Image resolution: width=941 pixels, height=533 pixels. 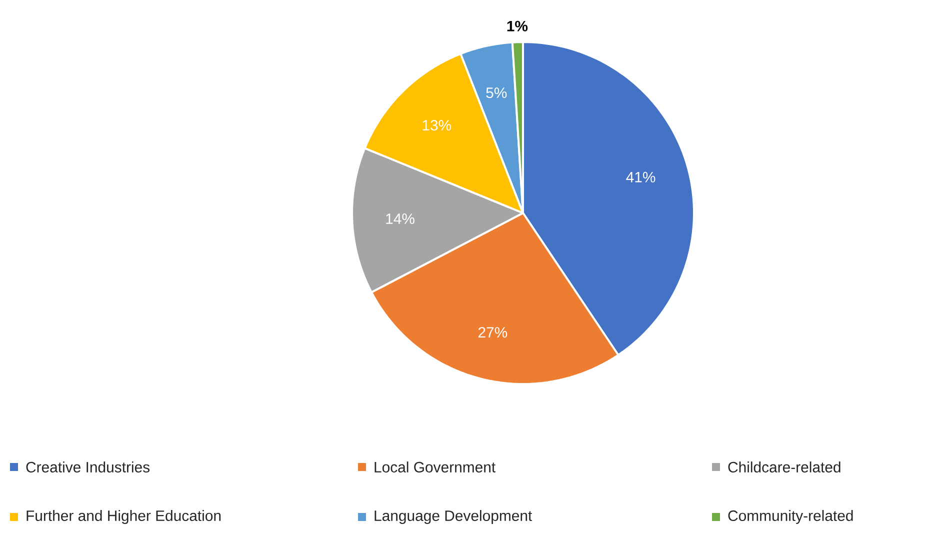 What do you see at coordinates (784, 467) in the screenshot?
I see `legend-label: Childcare-related` at bounding box center [784, 467].